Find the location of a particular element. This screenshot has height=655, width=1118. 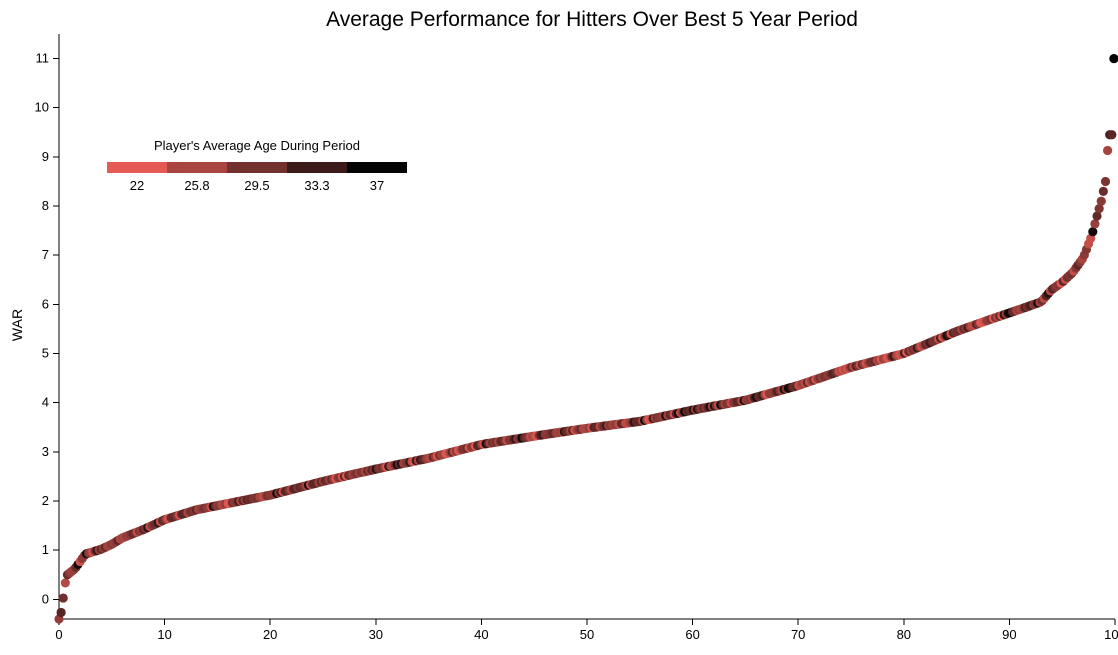

legend-label: 33.3 is located at coordinates (316, 185).